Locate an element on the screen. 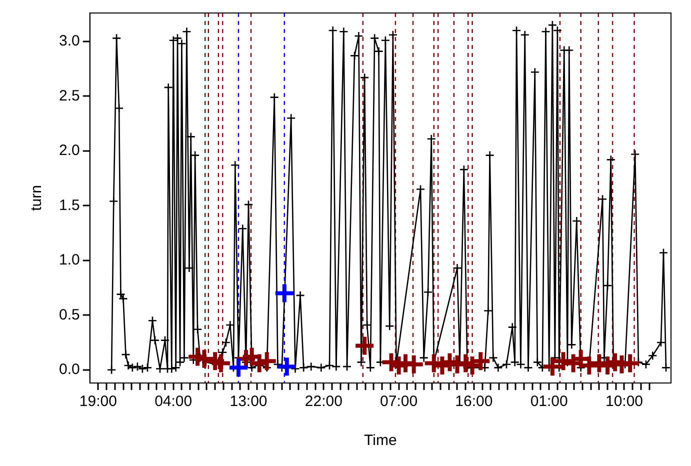 The image size is (691, 466). y-tick-label: 0.5 is located at coordinates (69, 315).